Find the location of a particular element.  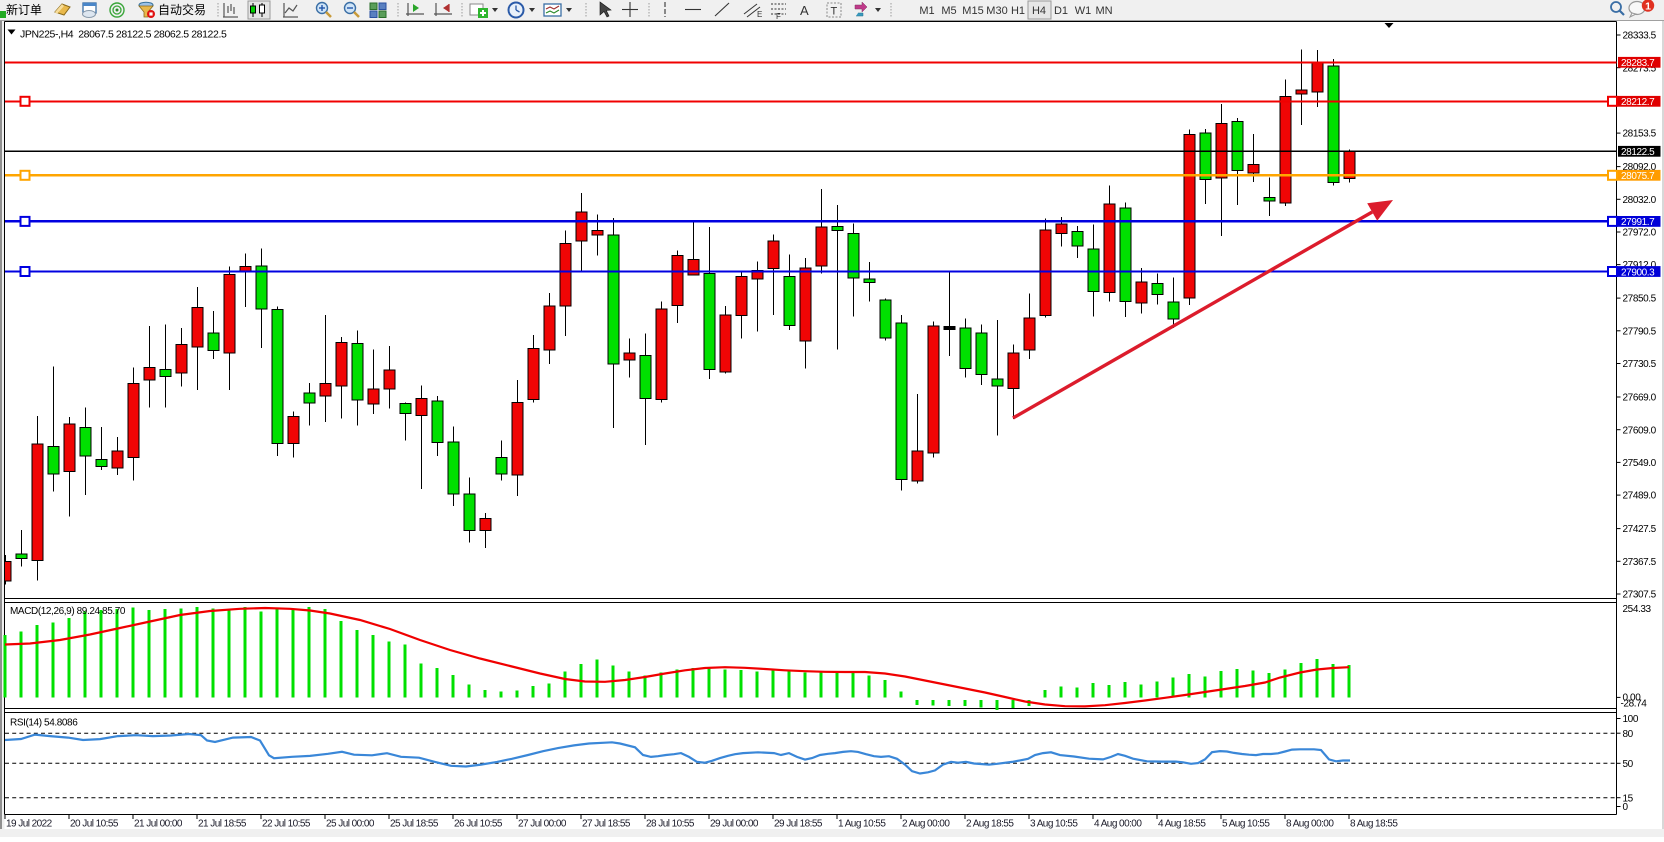

svg-text: 2 Aug 00:00 is located at coordinates (926, 824).